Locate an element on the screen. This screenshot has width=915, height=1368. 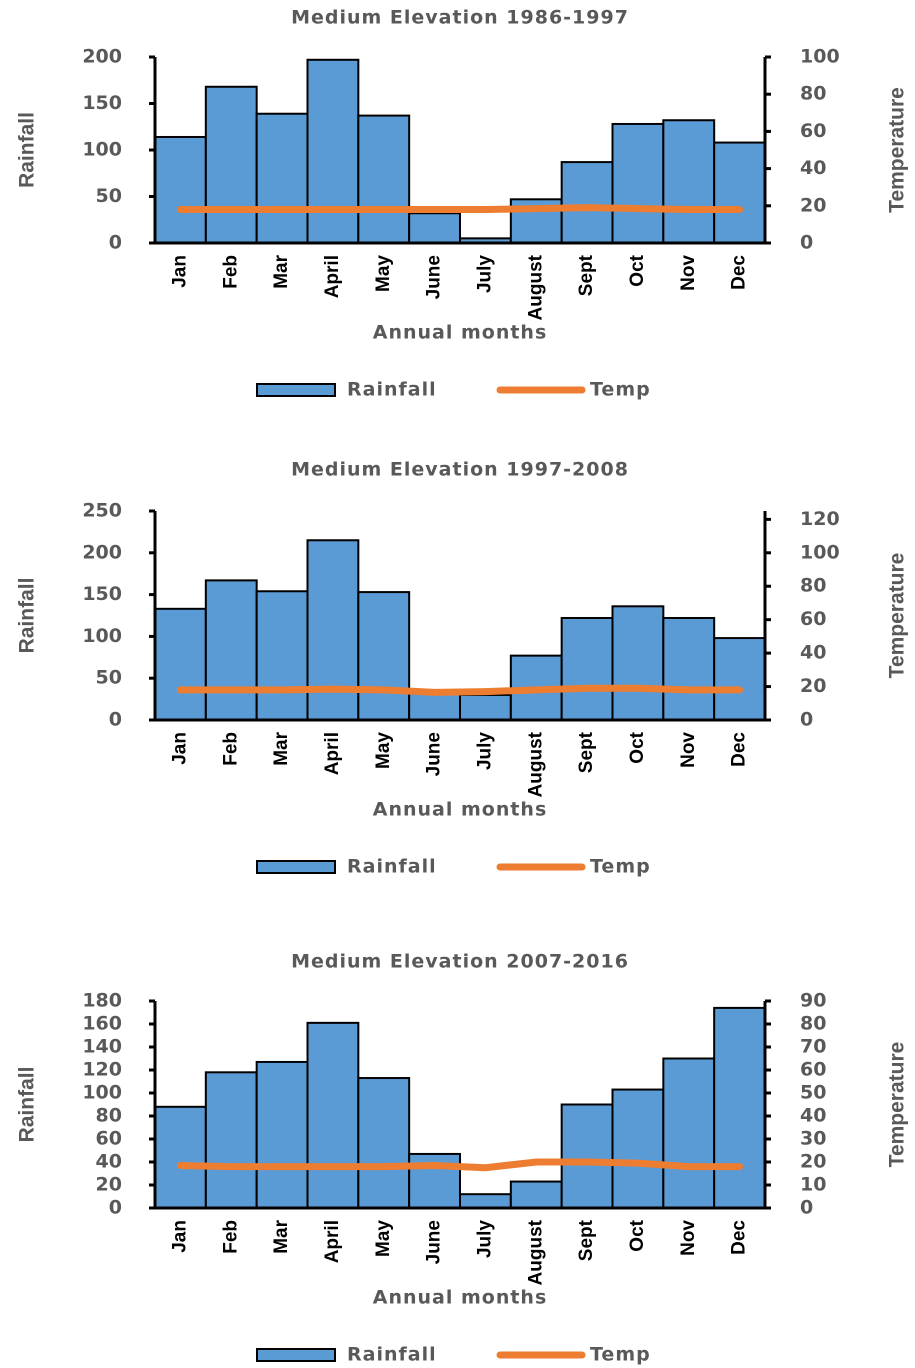
chart-title: Medium Elevation 1986-1997 is located at coordinates (460, 18).